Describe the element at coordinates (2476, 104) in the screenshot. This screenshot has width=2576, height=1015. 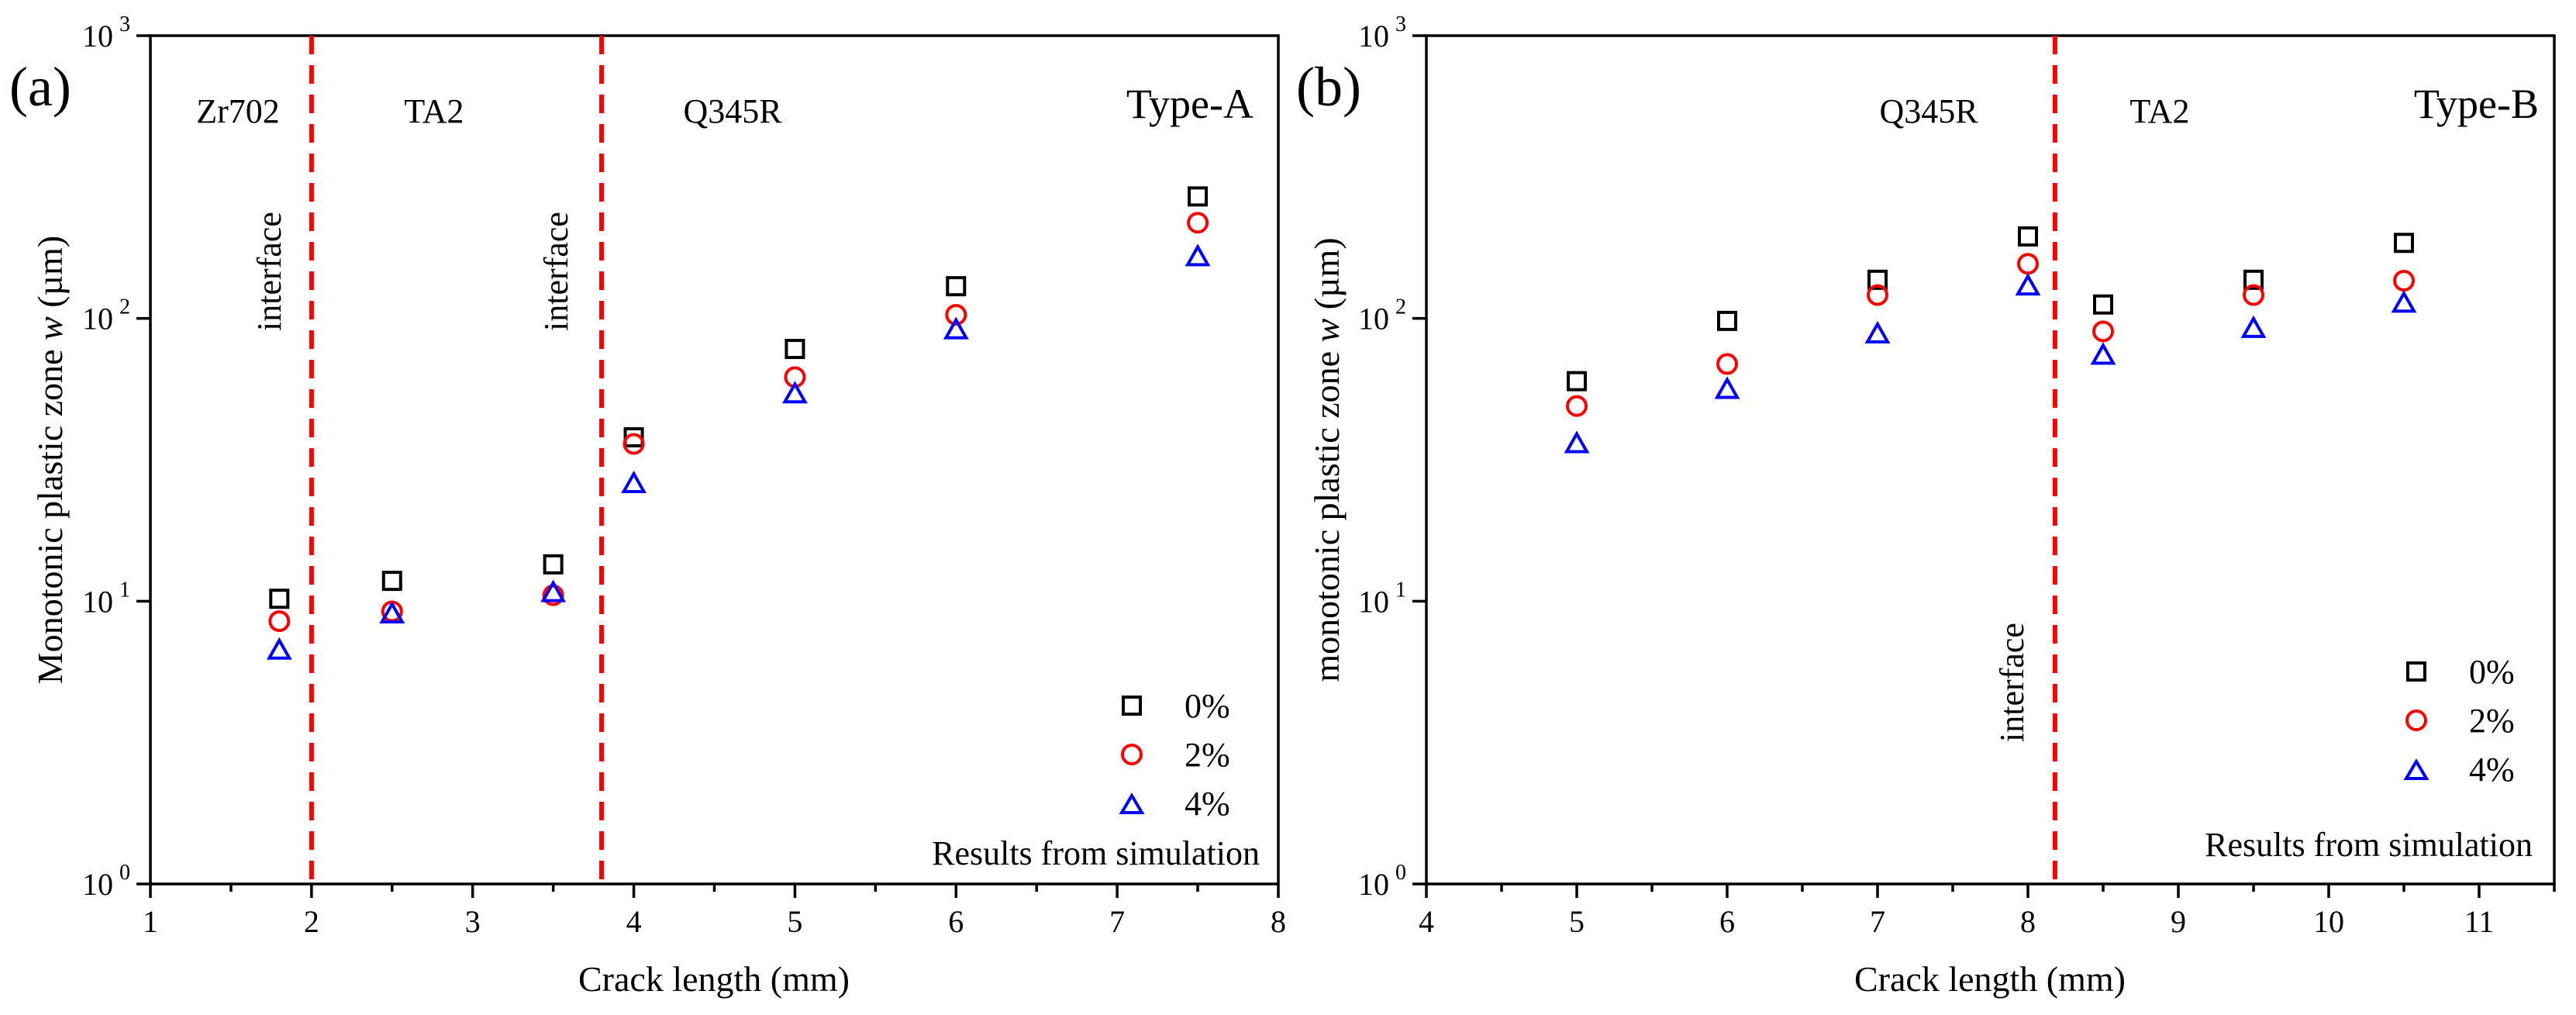
I see `chart-title: Type-B` at that location.